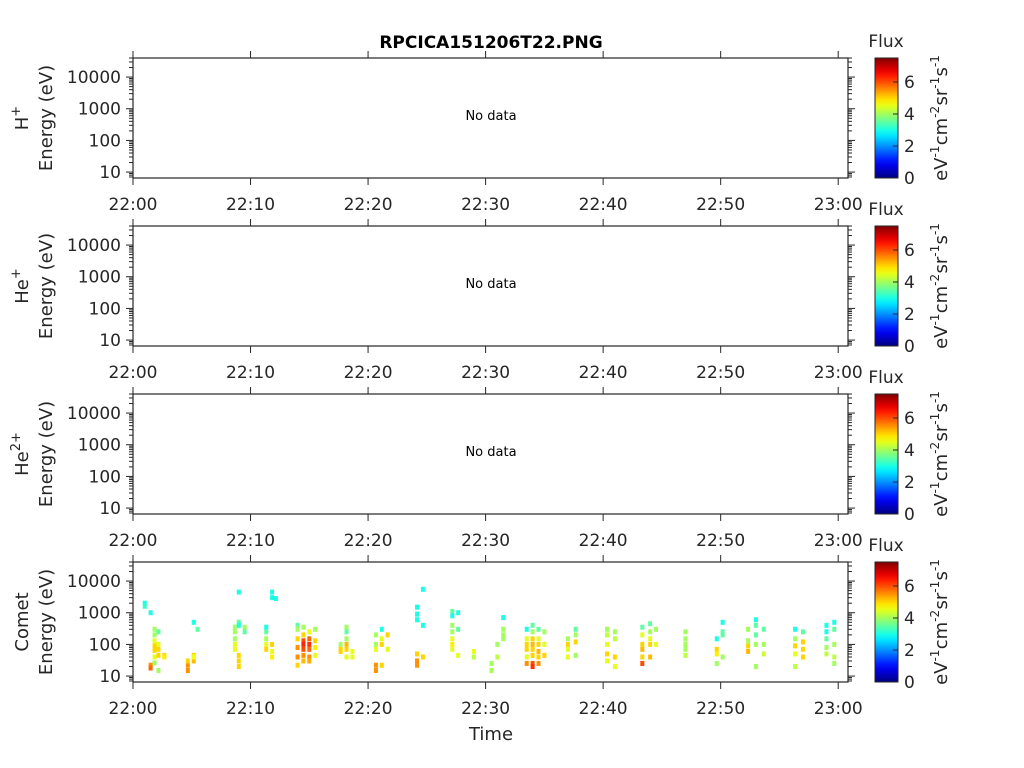  I want to click on y-tick-label: 10, so click(110, 341).